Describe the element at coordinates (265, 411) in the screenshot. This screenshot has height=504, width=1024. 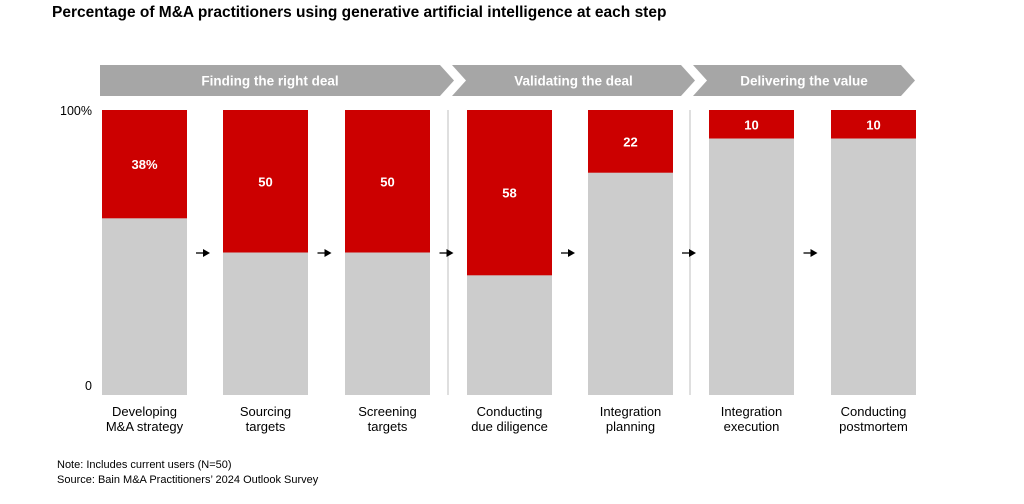
I see `category-label: Sourcing` at that location.